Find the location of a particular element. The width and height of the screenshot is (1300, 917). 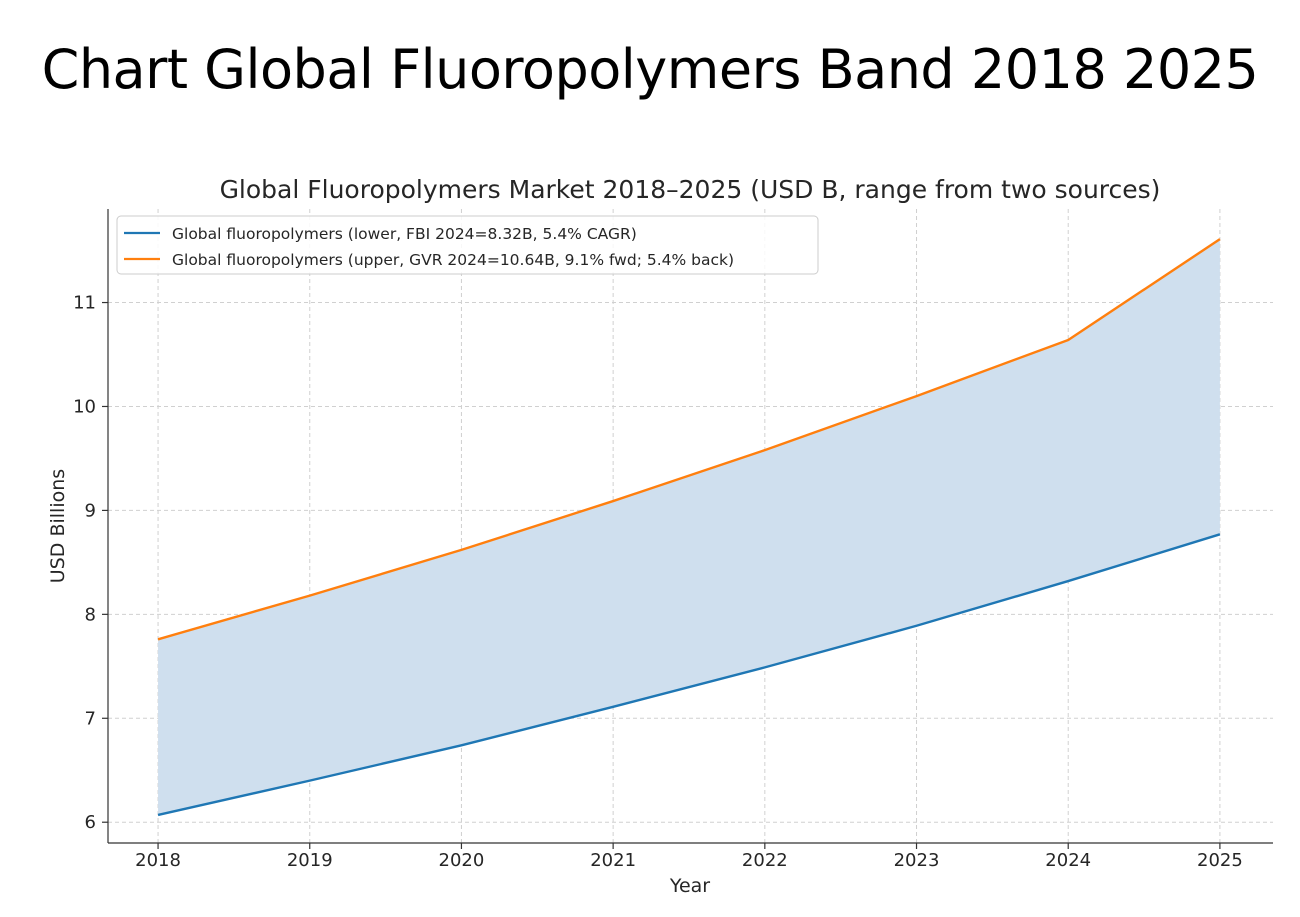

y-axis-label: USD Billions is located at coordinates (58, 526).